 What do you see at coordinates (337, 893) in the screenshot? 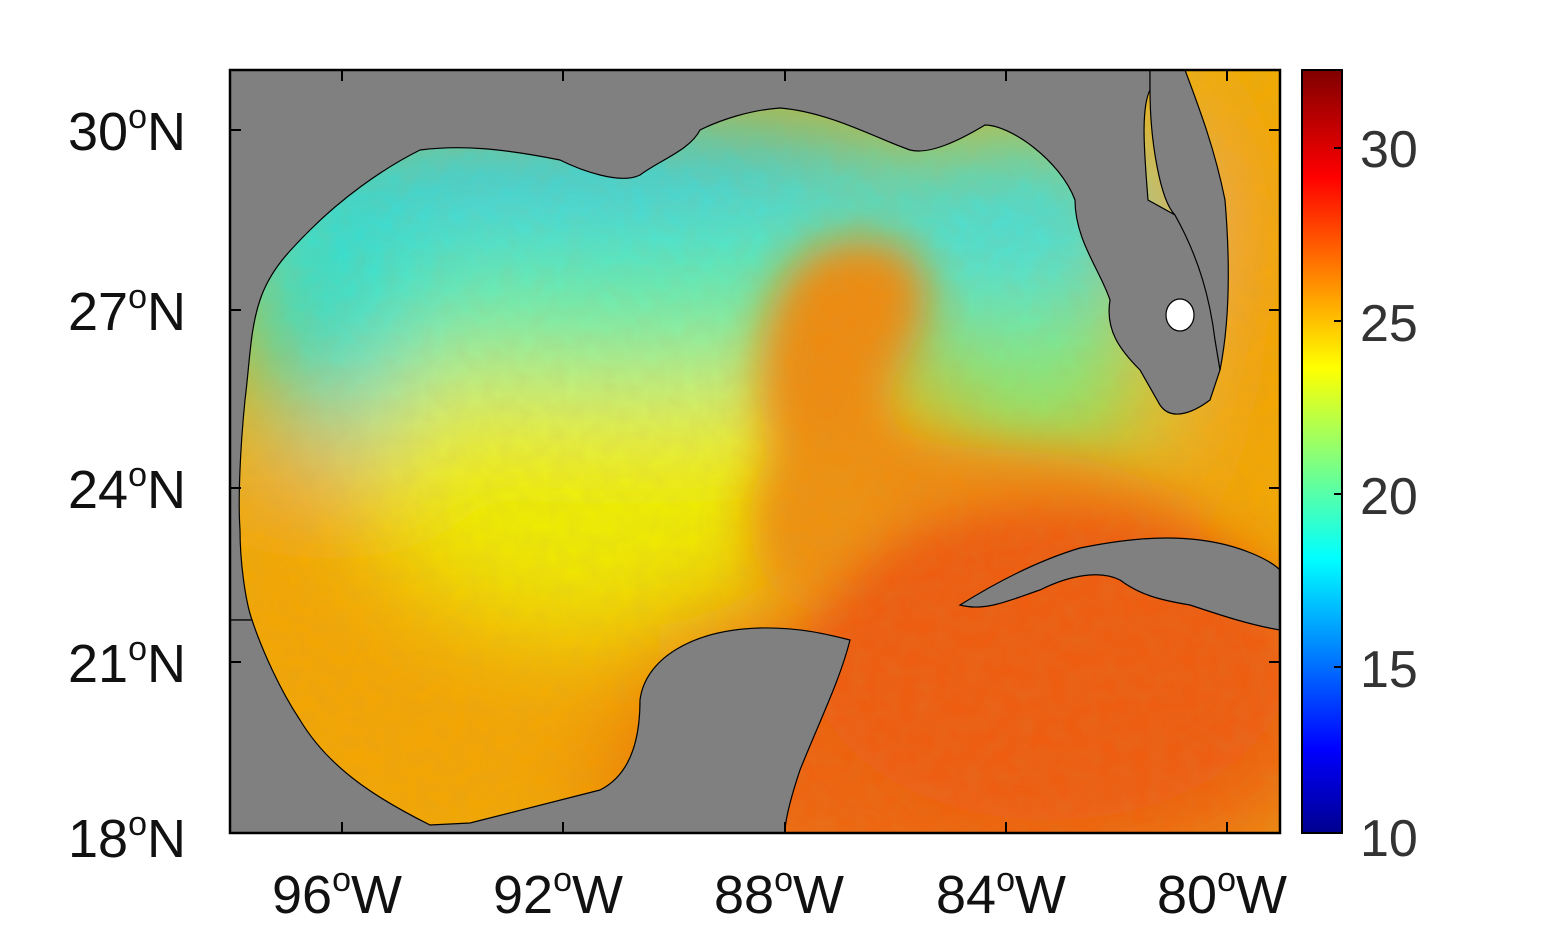
I see `lon-tick-label-96w: 96oW` at bounding box center [337, 893].